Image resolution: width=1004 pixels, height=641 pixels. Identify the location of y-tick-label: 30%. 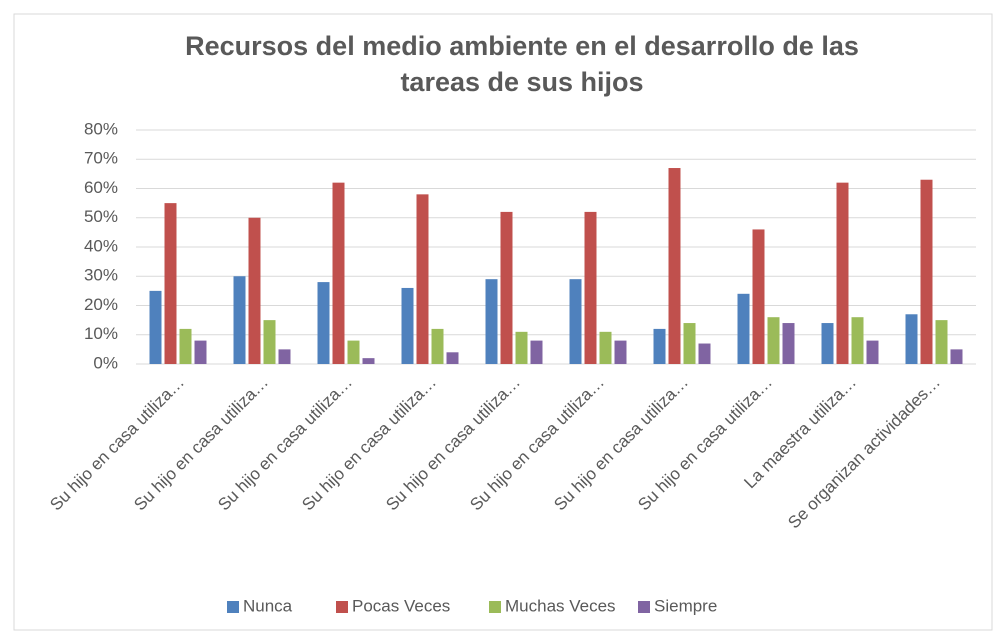
(101, 275).